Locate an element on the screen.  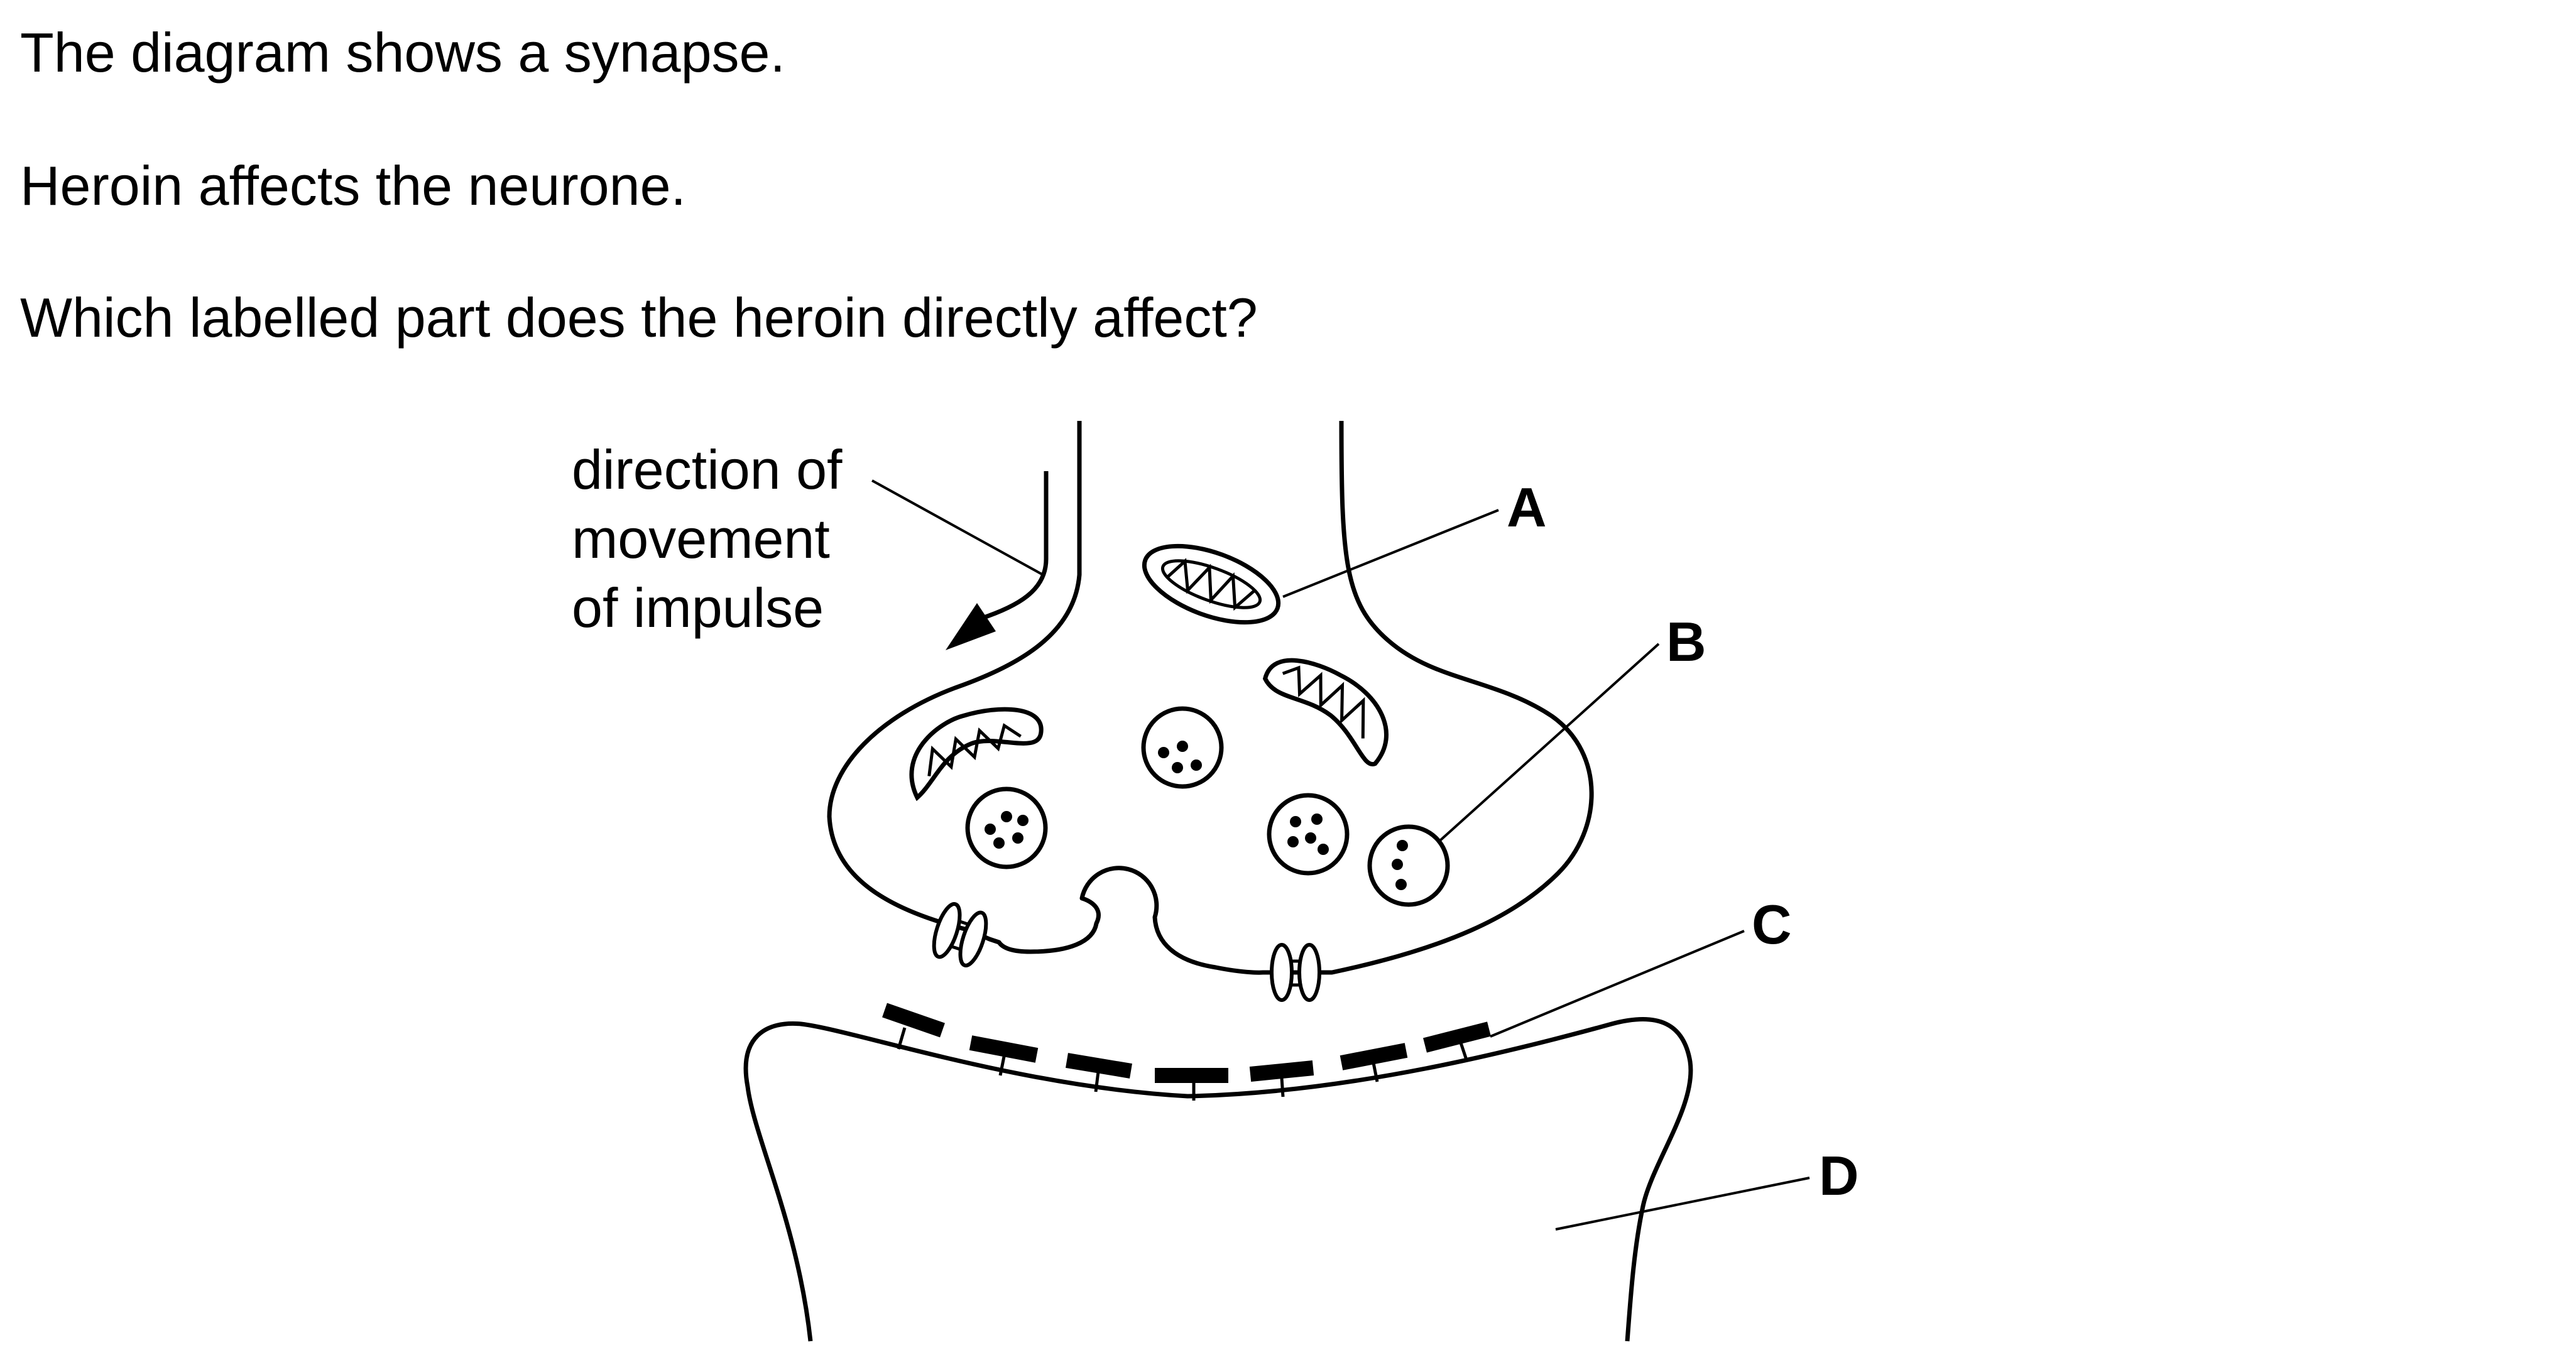
direction-label-line-2: movement is located at coordinates (701, 539).